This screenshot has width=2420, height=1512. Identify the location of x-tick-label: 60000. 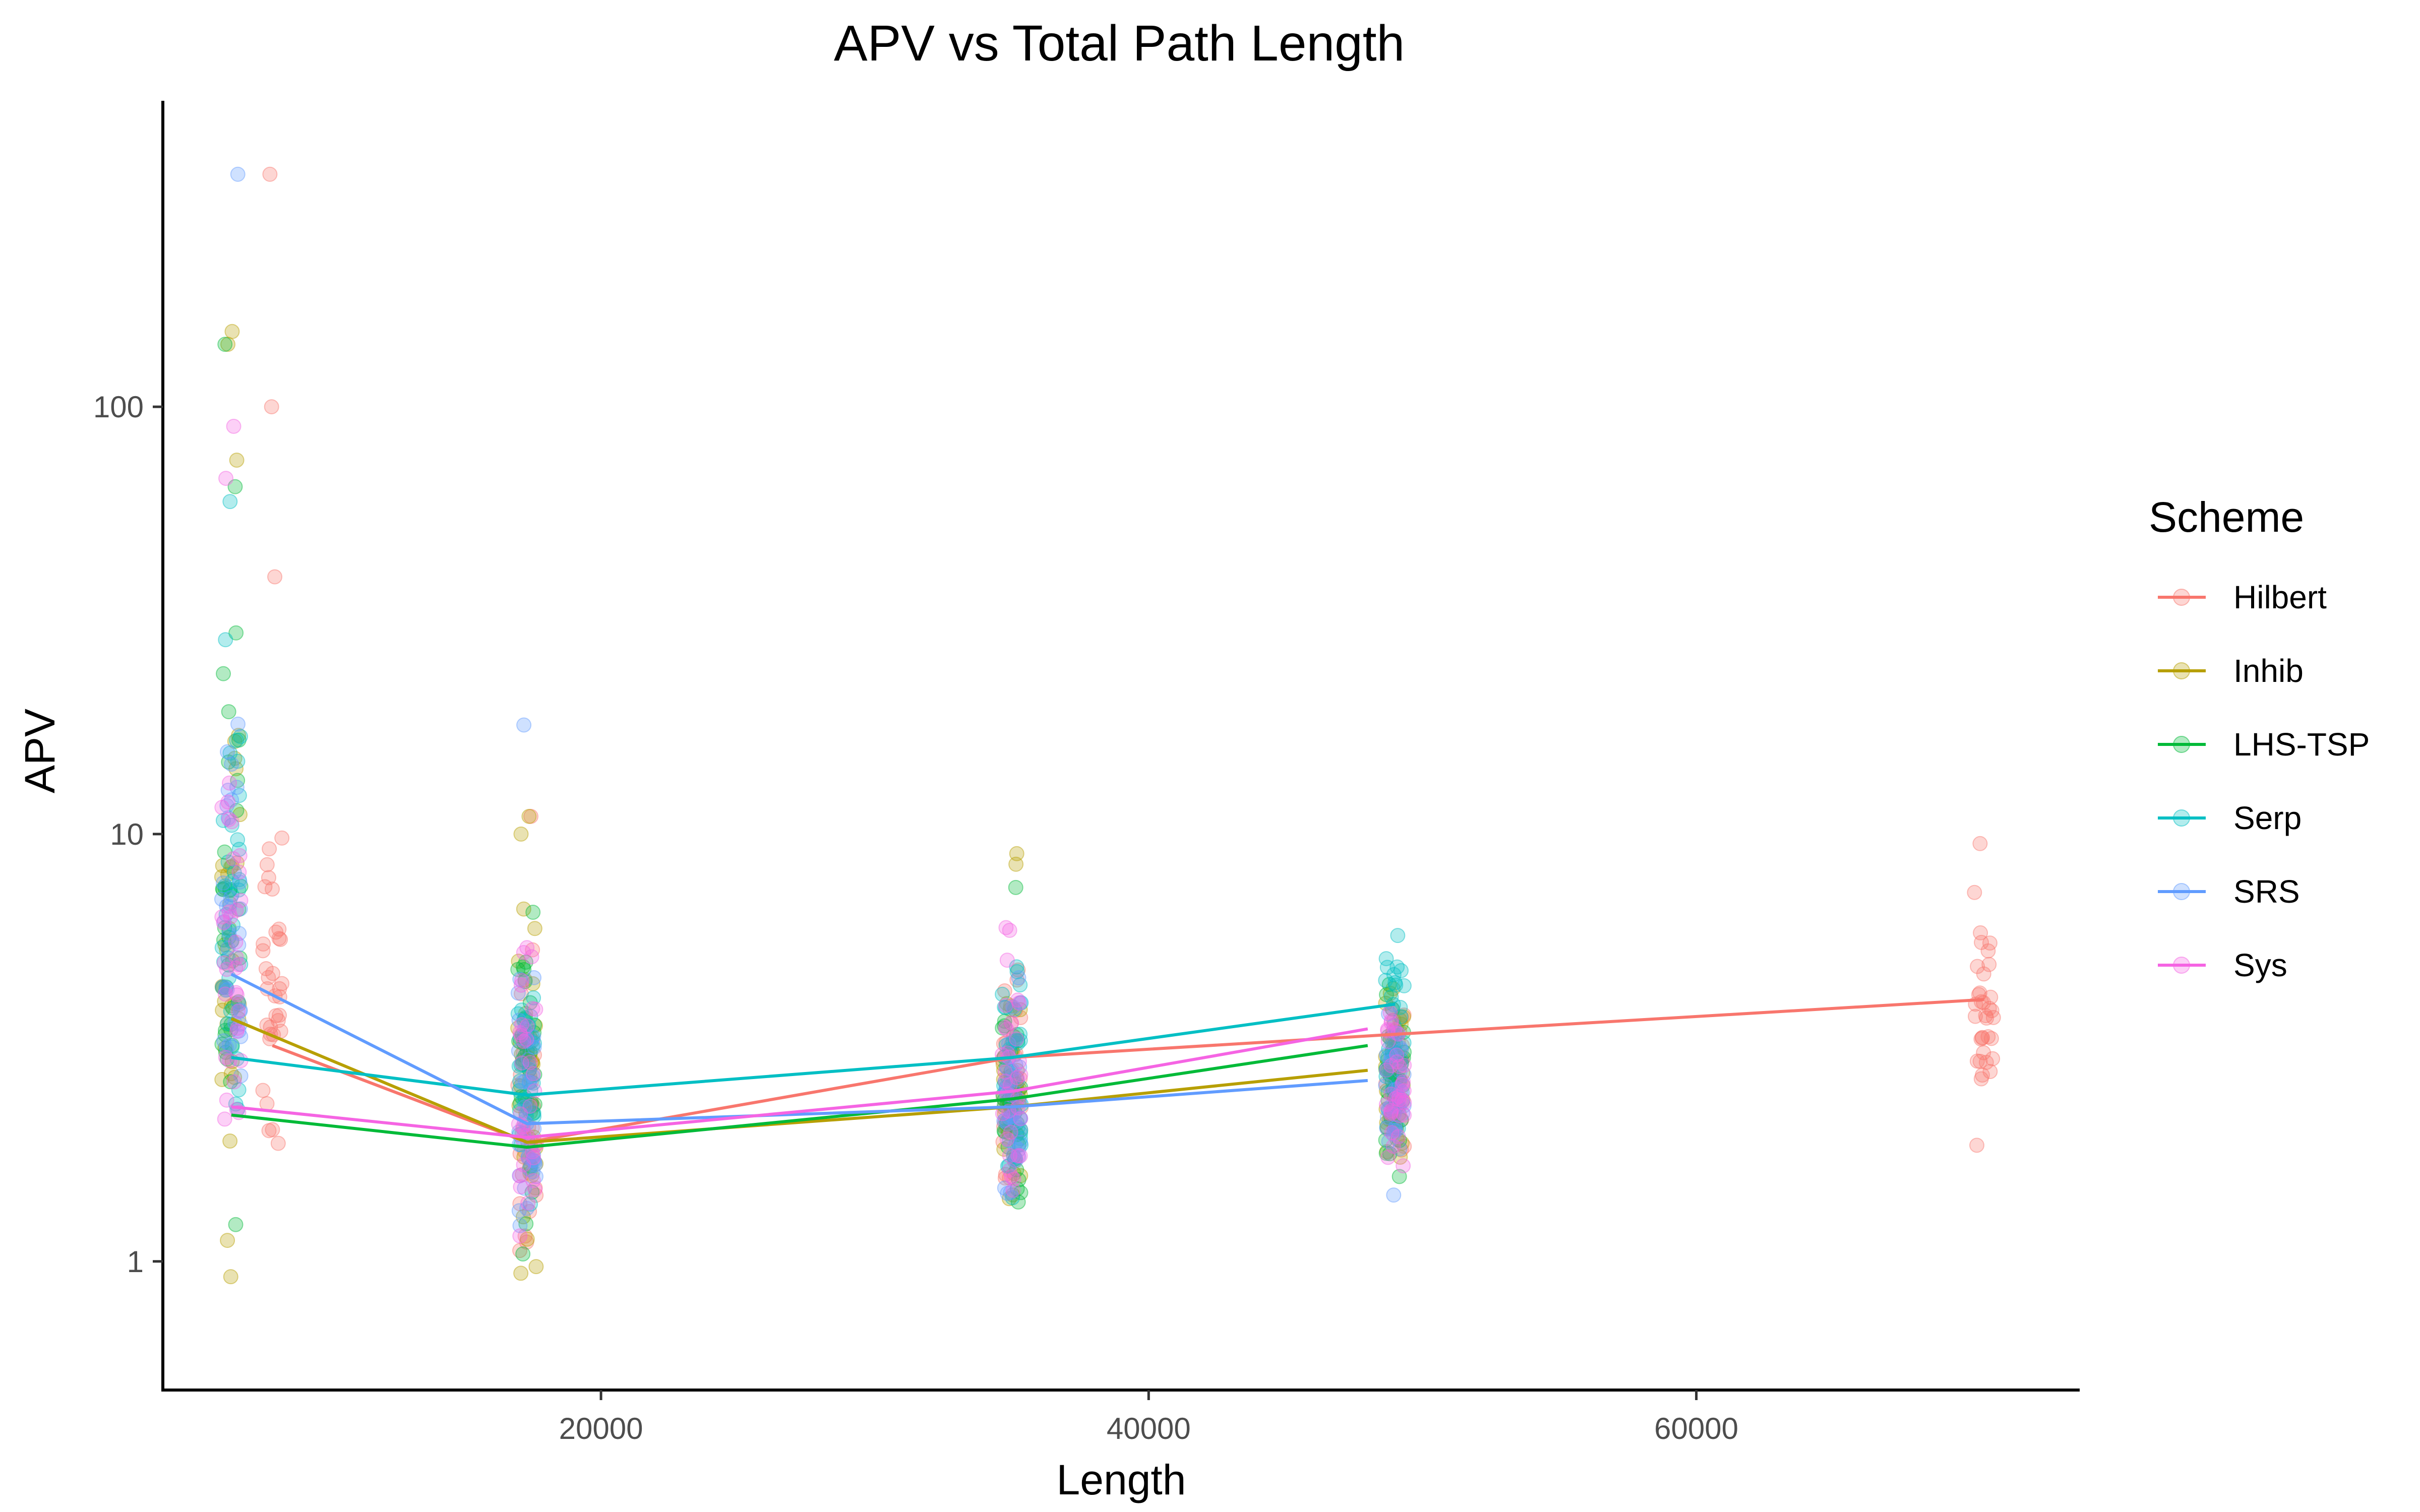
(1696, 1429).